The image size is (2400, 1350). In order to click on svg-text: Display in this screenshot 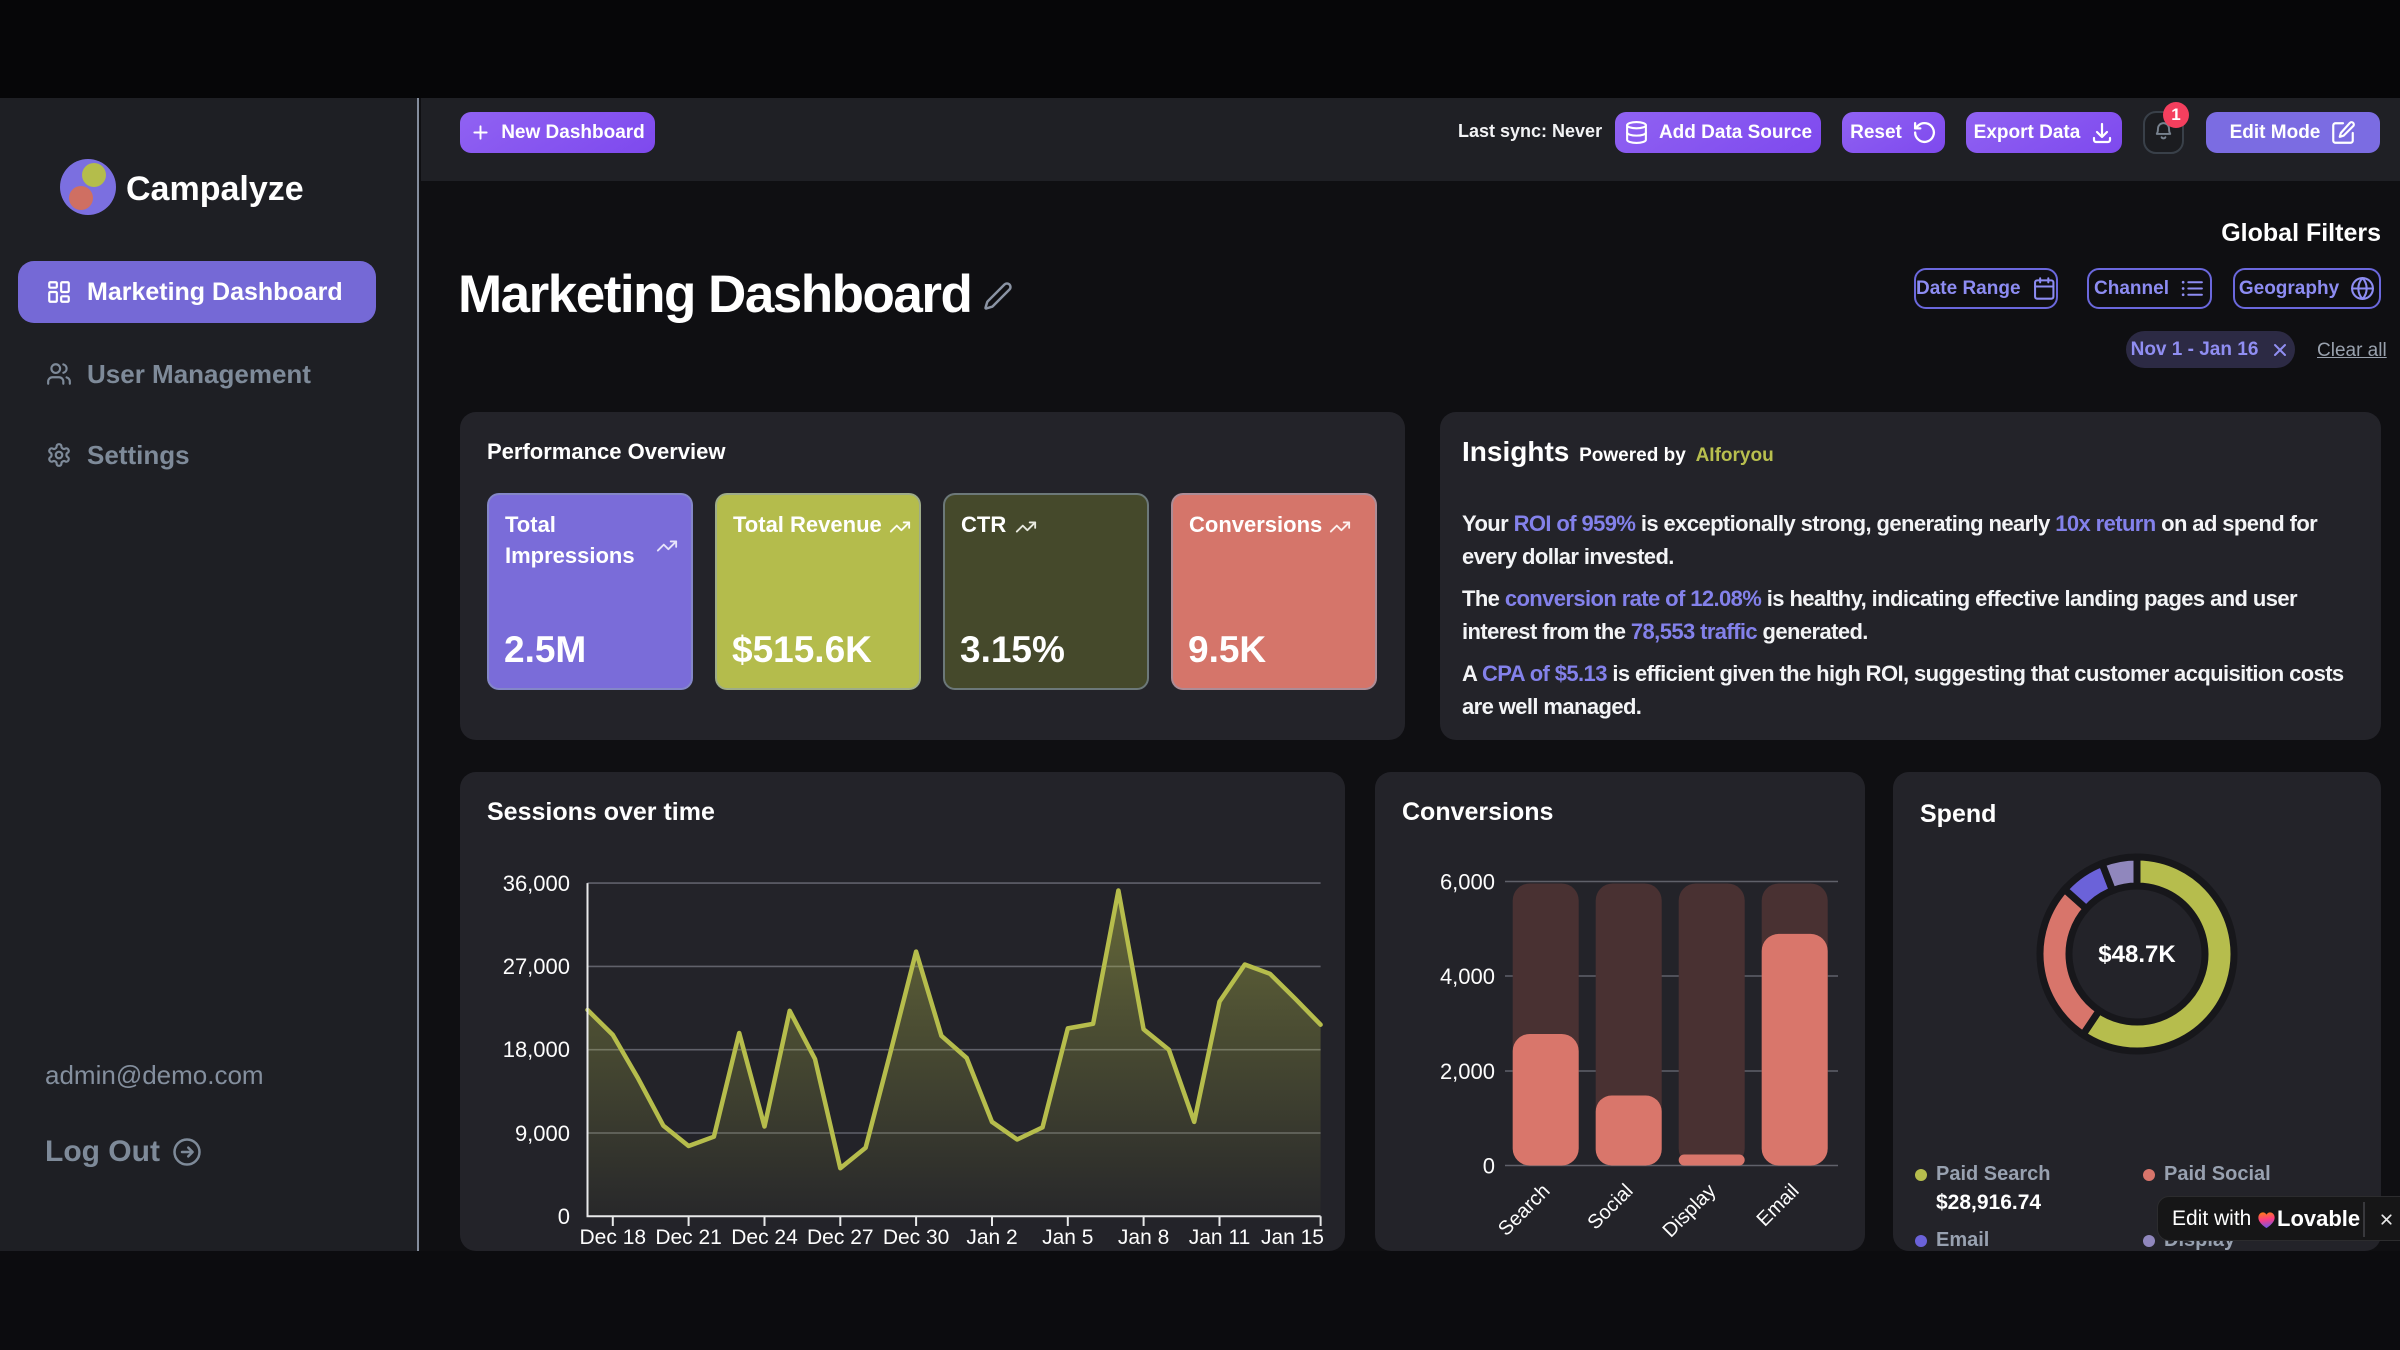, I will do `click(1690, 1211)`.